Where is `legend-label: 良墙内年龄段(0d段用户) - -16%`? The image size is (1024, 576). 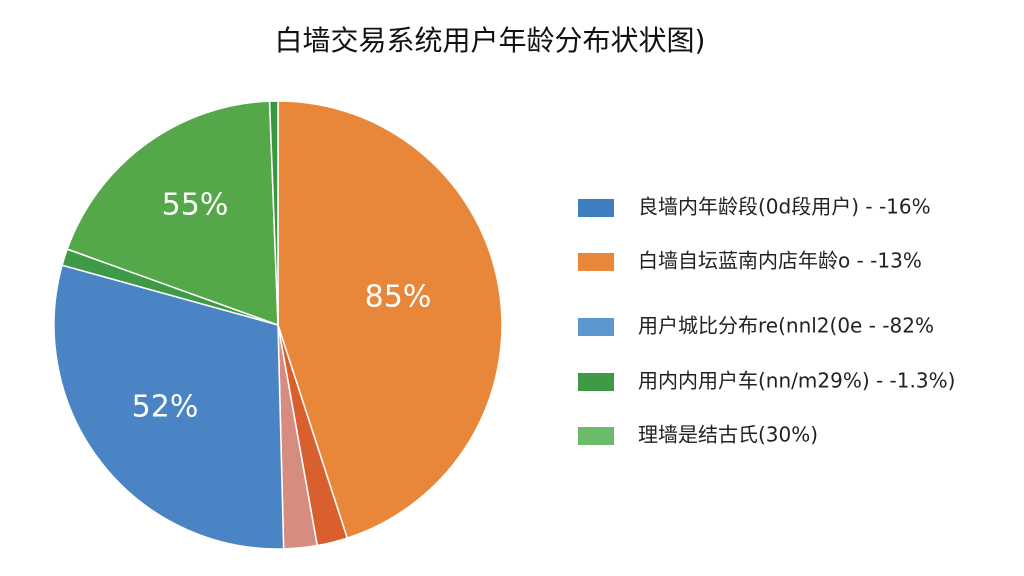 legend-label: 良墙内年龄段(0d段用户) - -16% is located at coordinates (784, 207).